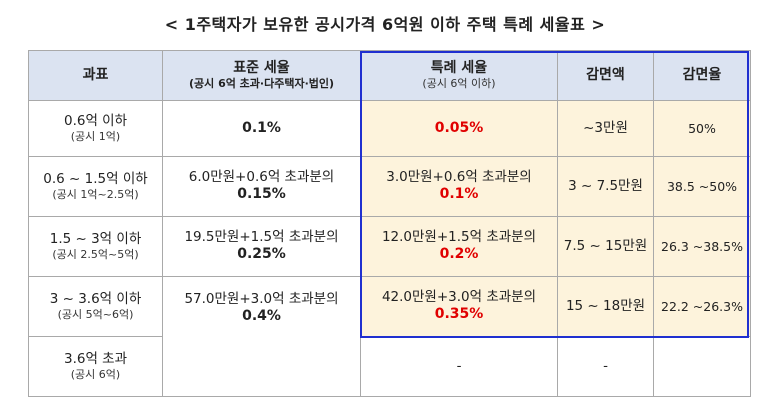 The image size is (770, 411). What do you see at coordinates (702, 246) in the screenshot?
I see `reduction-rate-cell: 26.3 ~38.5%` at bounding box center [702, 246].